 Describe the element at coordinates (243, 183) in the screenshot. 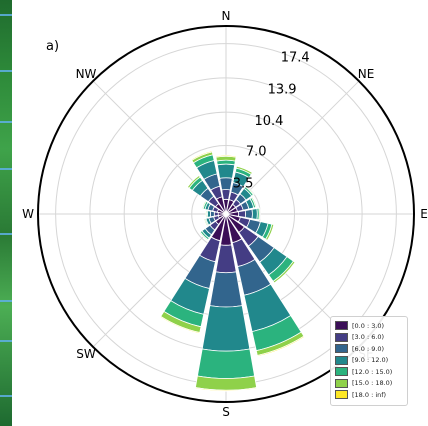

I see `radial-tick-label: 3.5` at that location.